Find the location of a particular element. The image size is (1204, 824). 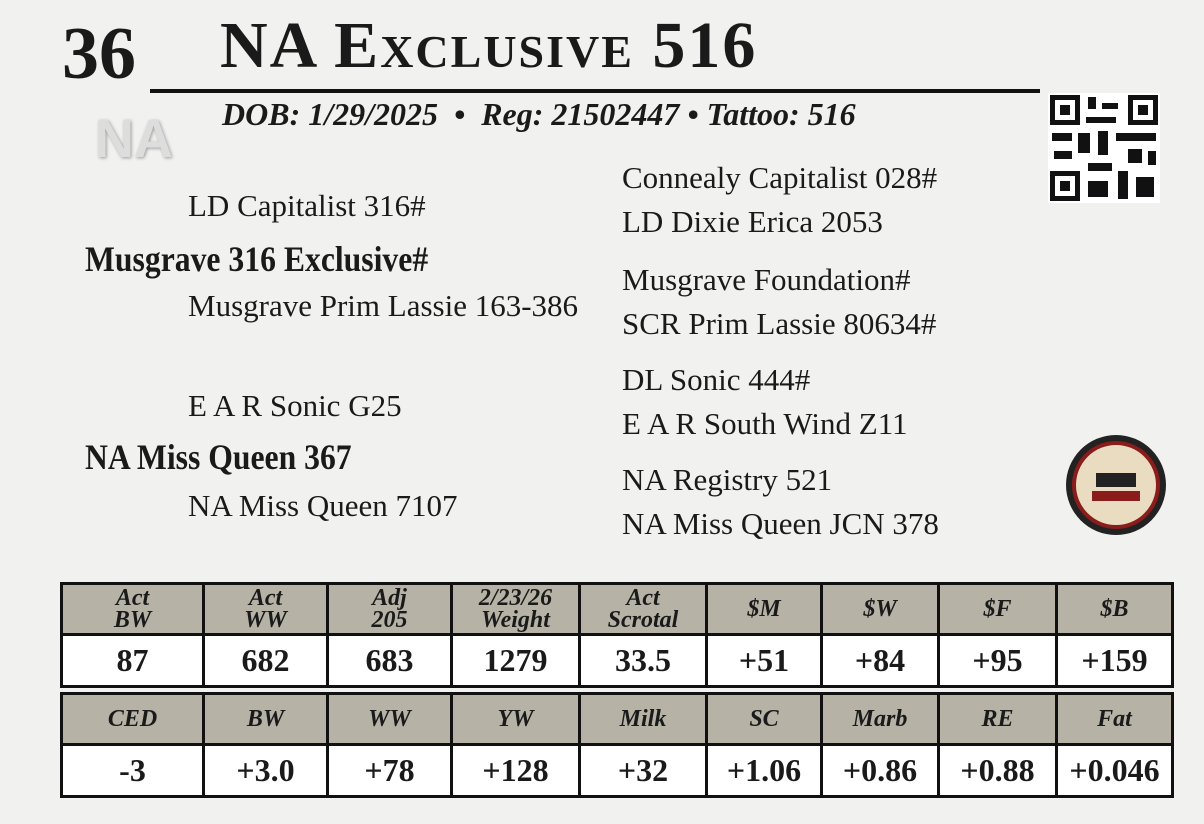

header-line: Marb is located at coordinates (880, 719).